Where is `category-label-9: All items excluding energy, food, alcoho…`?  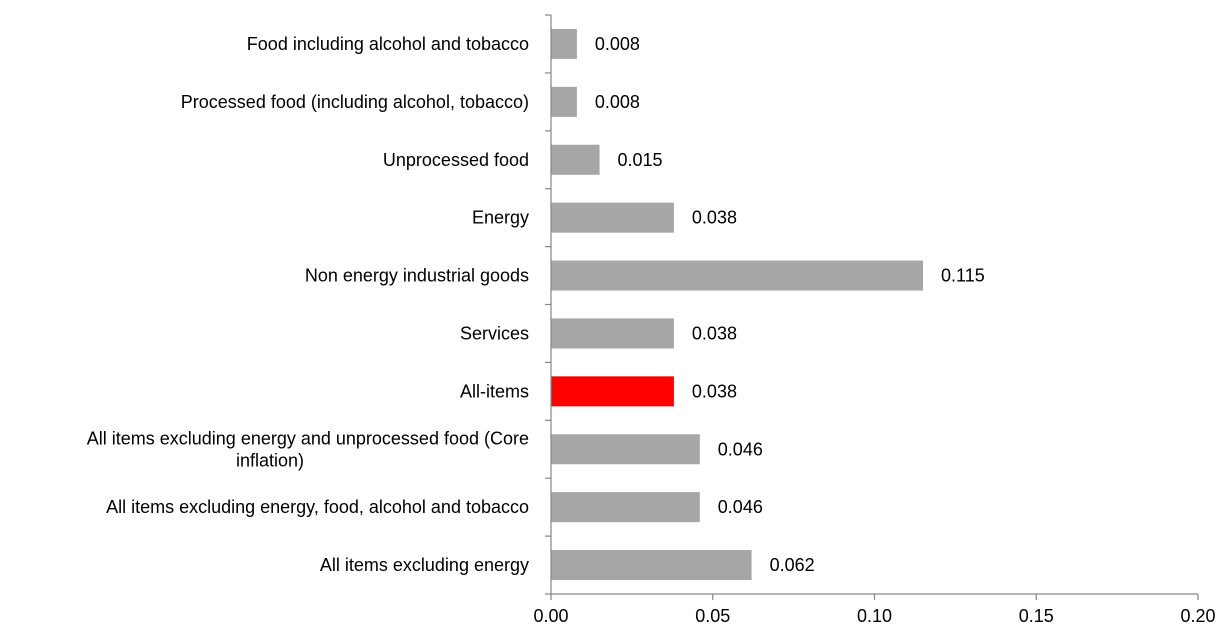
category-label-9: All items excluding energy, food, alcoho… is located at coordinates (317, 507).